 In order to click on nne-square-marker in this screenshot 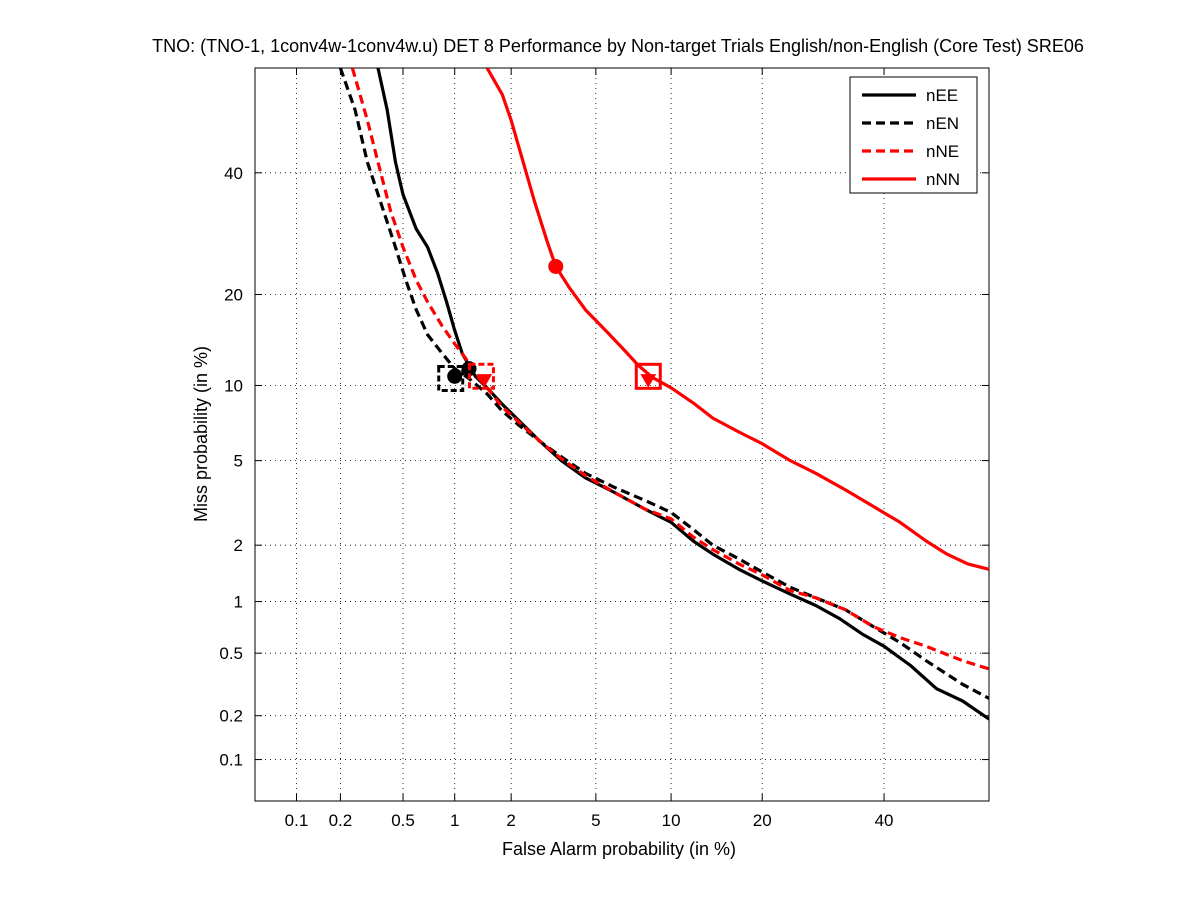, I will do `click(481, 376)`.